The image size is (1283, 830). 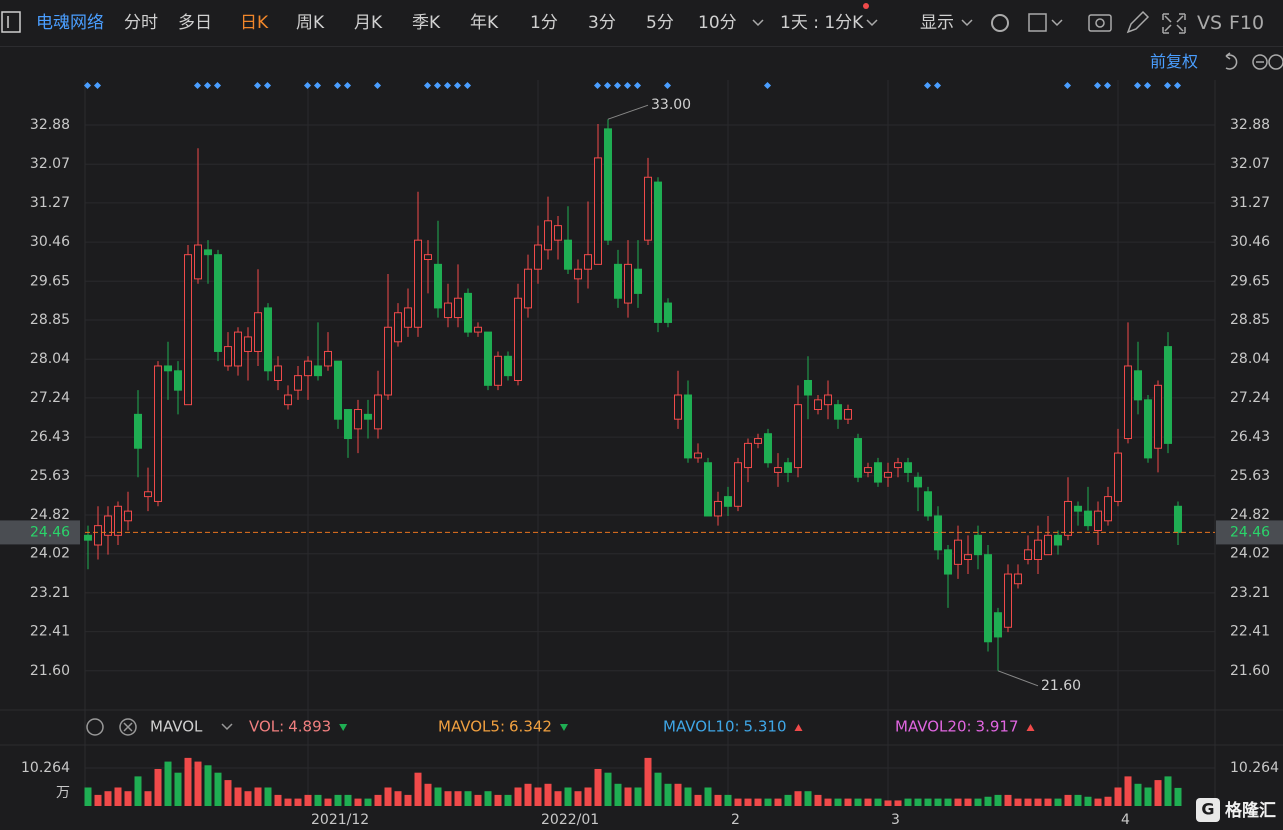 What do you see at coordinates (1231, 61) in the screenshot?
I see `undo-icon` at bounding box center [1231, 61].